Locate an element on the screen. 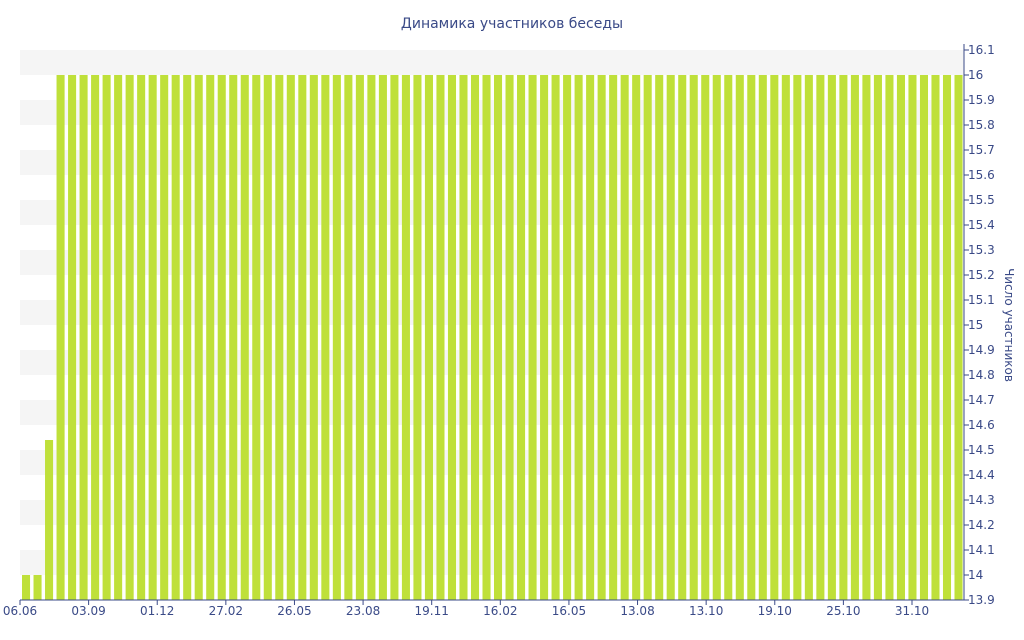 This screenshot has height=640, width=1024. y-tick-label: 15.5 is located at coordinates (981, 200).